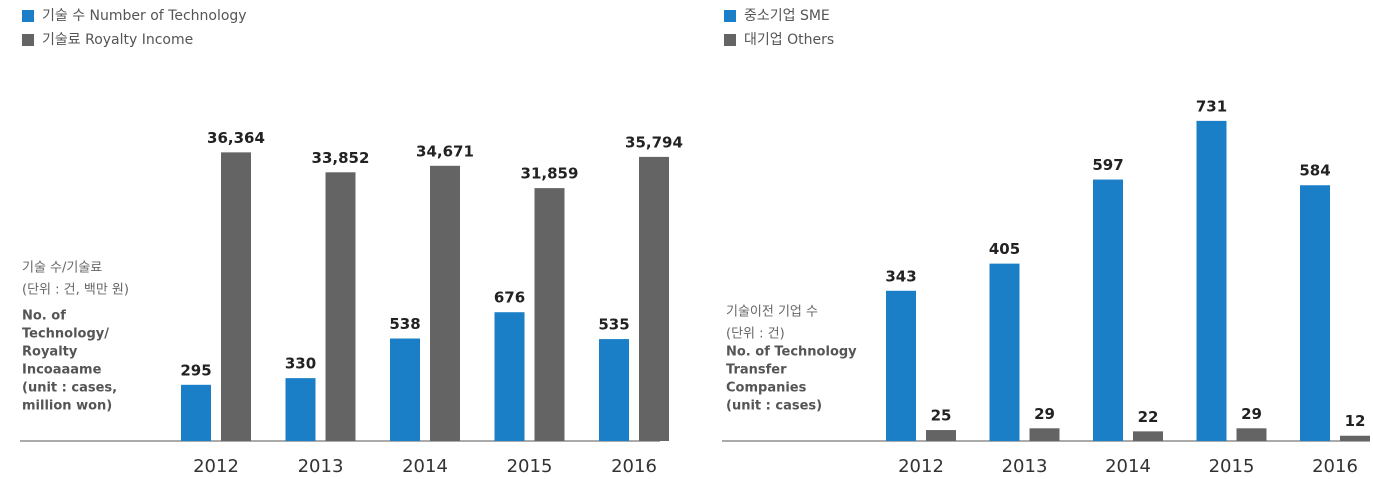 This screenshot has height=479, width=1373. I want to click on legend-label: 기술 수 Number of Technology, so click(144, 16).